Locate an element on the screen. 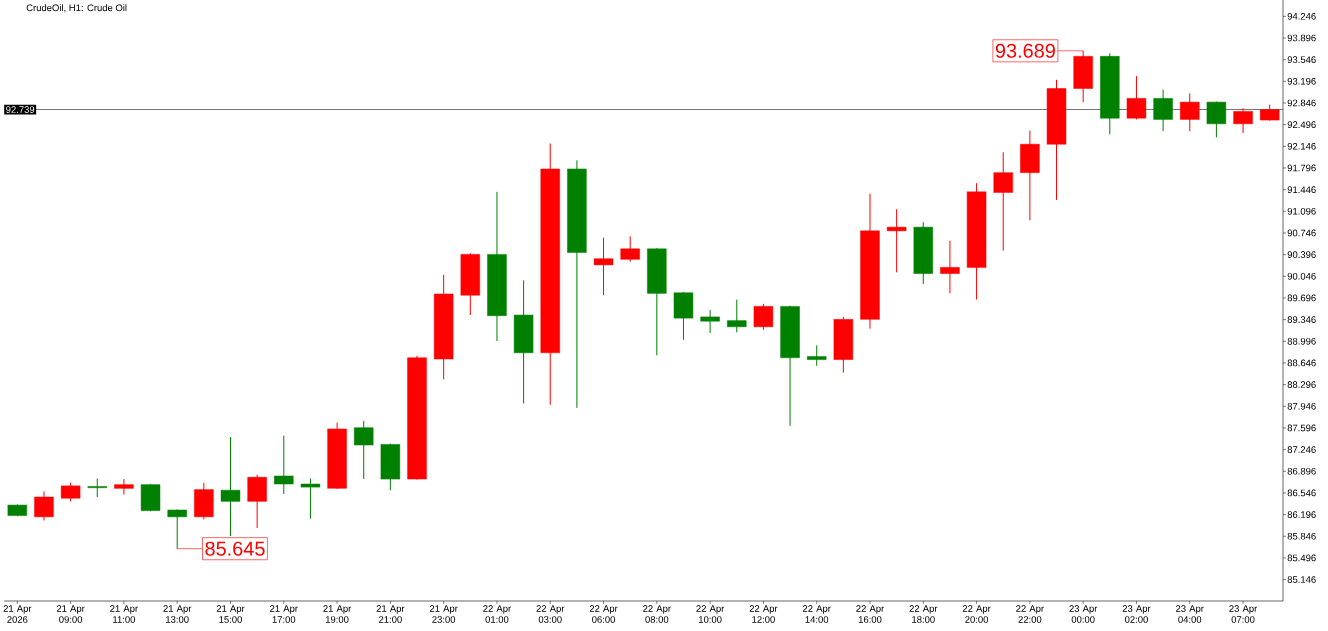 This screenshot has height=631, width=1328. y-tick-label: 89.346 is located at coordinates (1301, 319).